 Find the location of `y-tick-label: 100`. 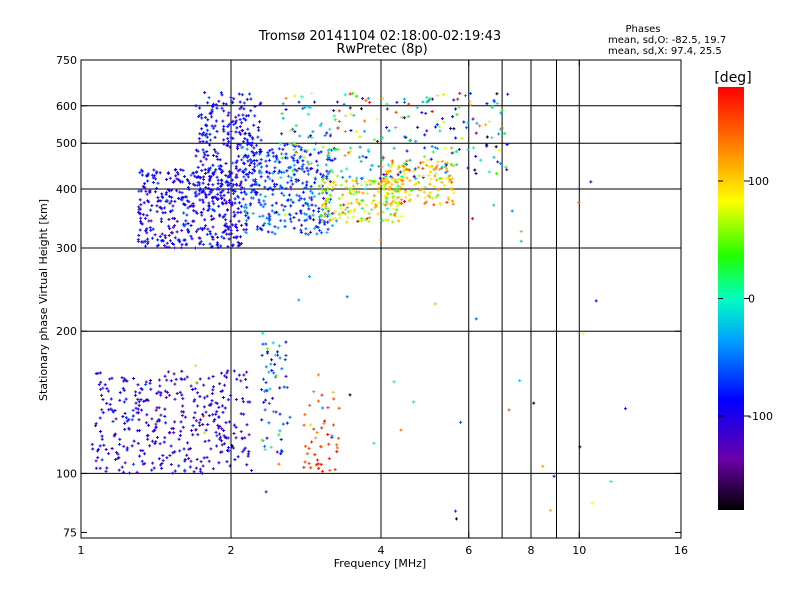

y-tick-label: 100 is located at coordinates (66, 473).